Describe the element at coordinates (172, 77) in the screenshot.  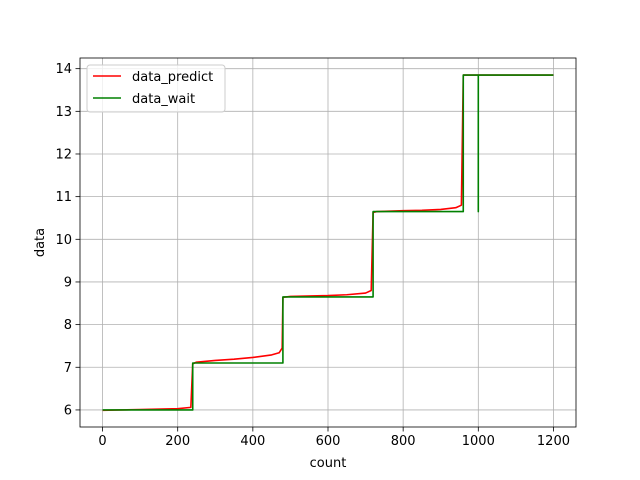
I see `legend-label-data-predict: data_predict` at that location.